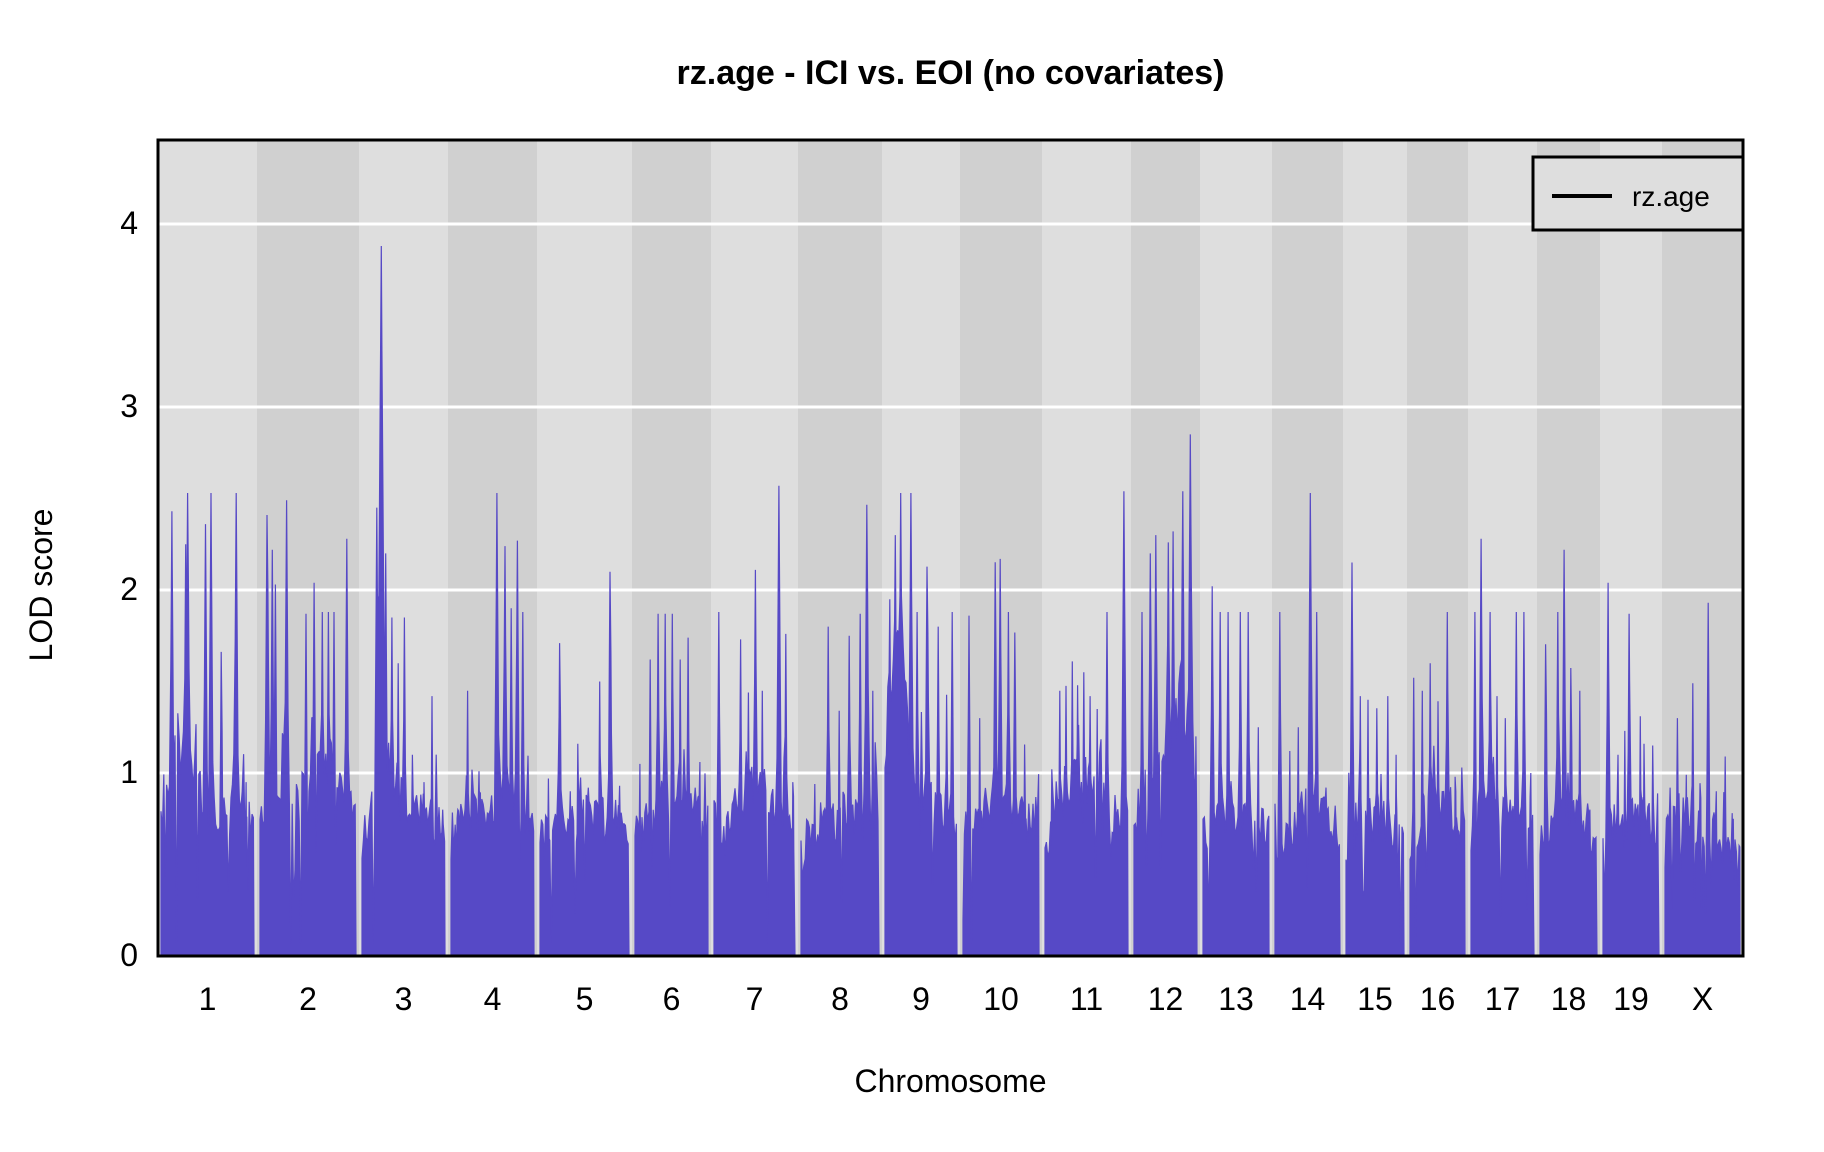 The height and width of the screenshot is (1152, 1824). What do you see at coordinates (840, 999) in the screenshot?
I see `x-tick-label-chr-8: 8` at bounding box center [840, 999].